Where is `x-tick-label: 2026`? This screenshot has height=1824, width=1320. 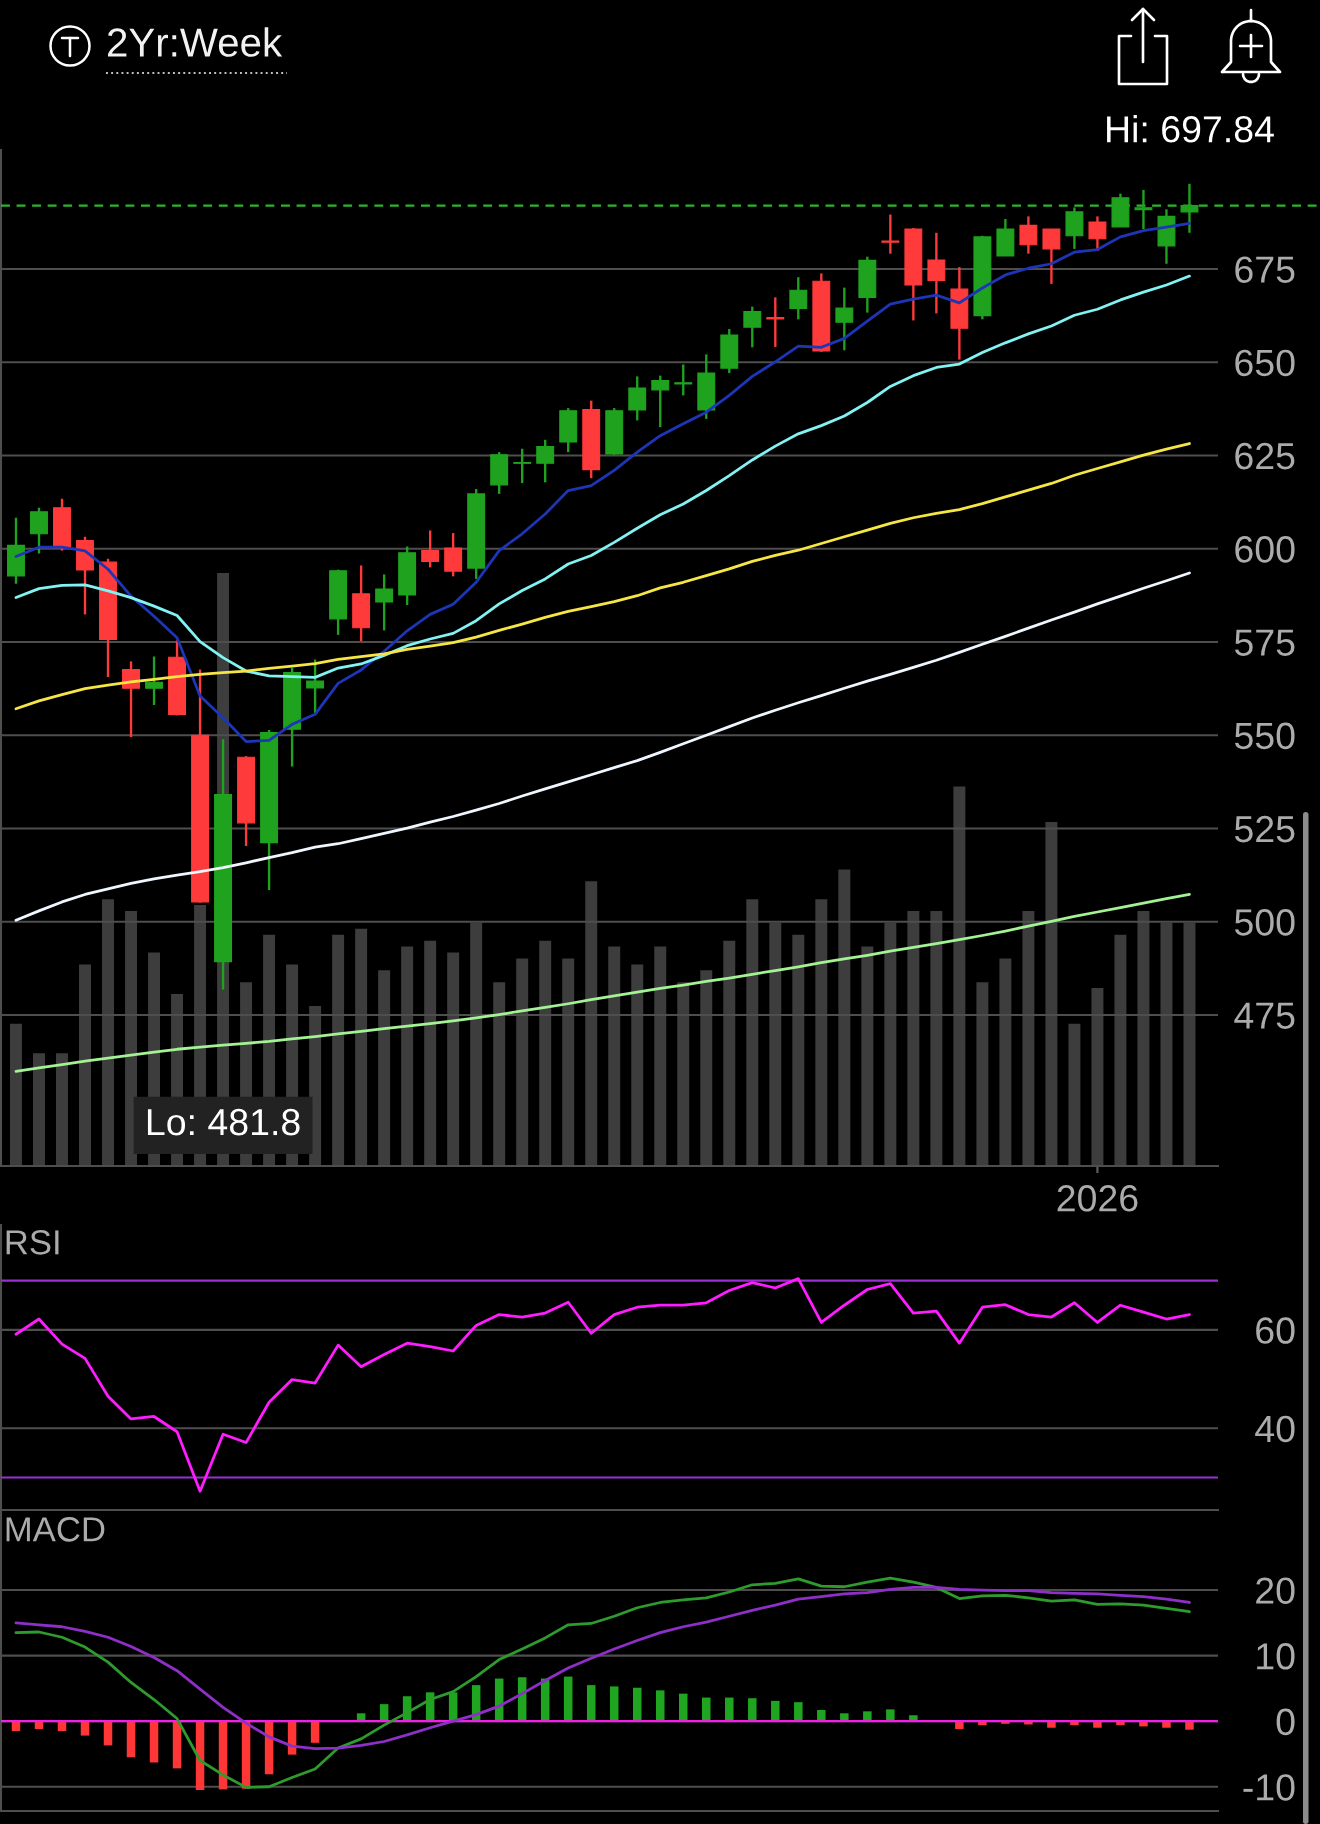
x-tick-label: 2026 is located at coordinates (1097, 1198).